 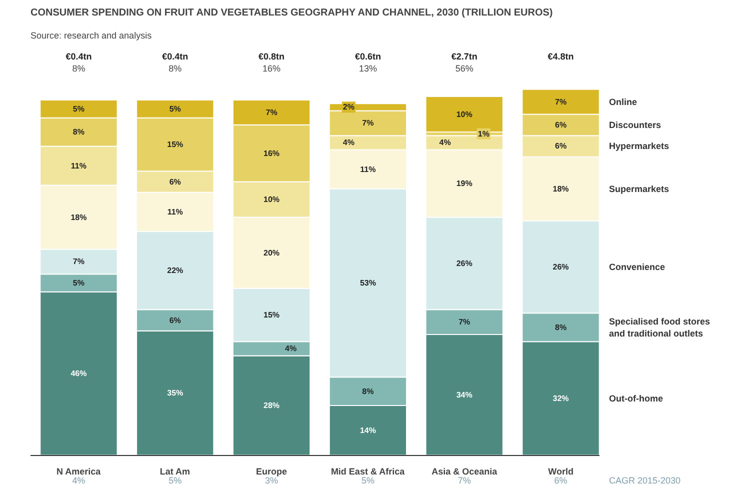 I want to click on data-label: 32%, so click(x=560, y=398).